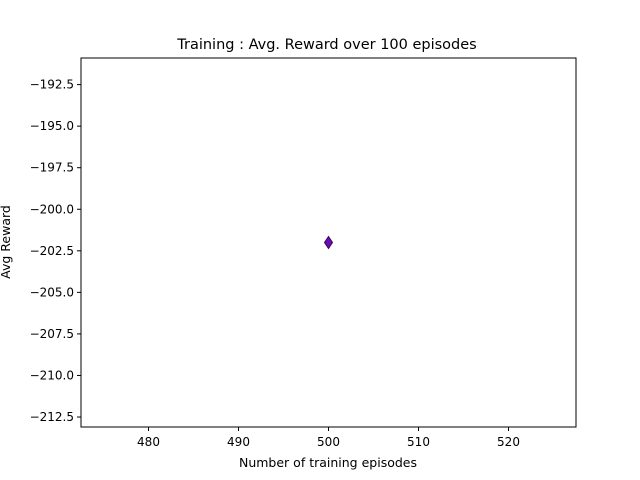  I want to click on y-axis-label: Avg Reward, so click(6, 242).